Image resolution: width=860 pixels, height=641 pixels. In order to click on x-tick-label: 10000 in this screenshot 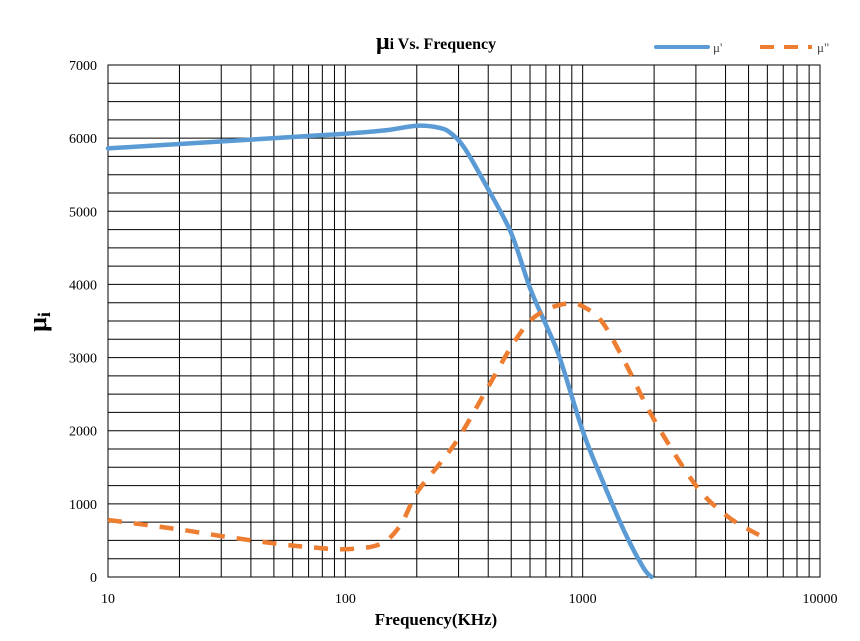, I will do `click(820, 599)`.